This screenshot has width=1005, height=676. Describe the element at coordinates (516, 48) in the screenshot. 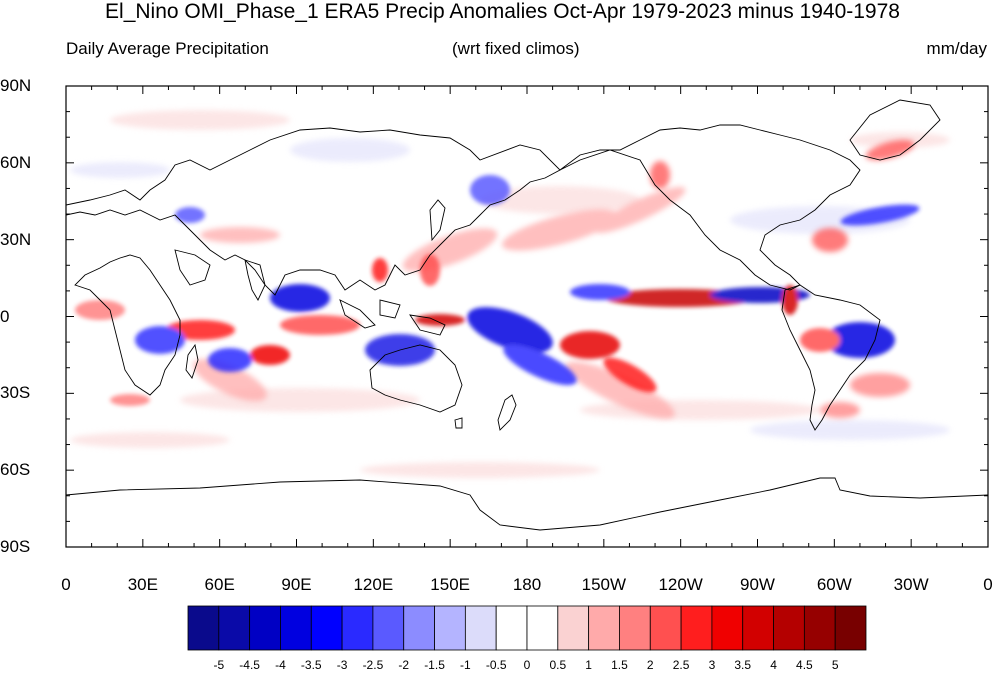

I see `center-subtitle: (wrt fixed climos)` at that location.